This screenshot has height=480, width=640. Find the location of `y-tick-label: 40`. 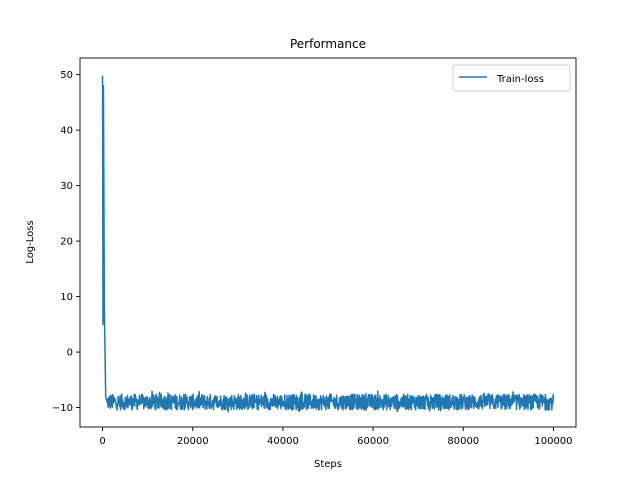

y-tick-label: 40 is located at coordinates (66, 131).